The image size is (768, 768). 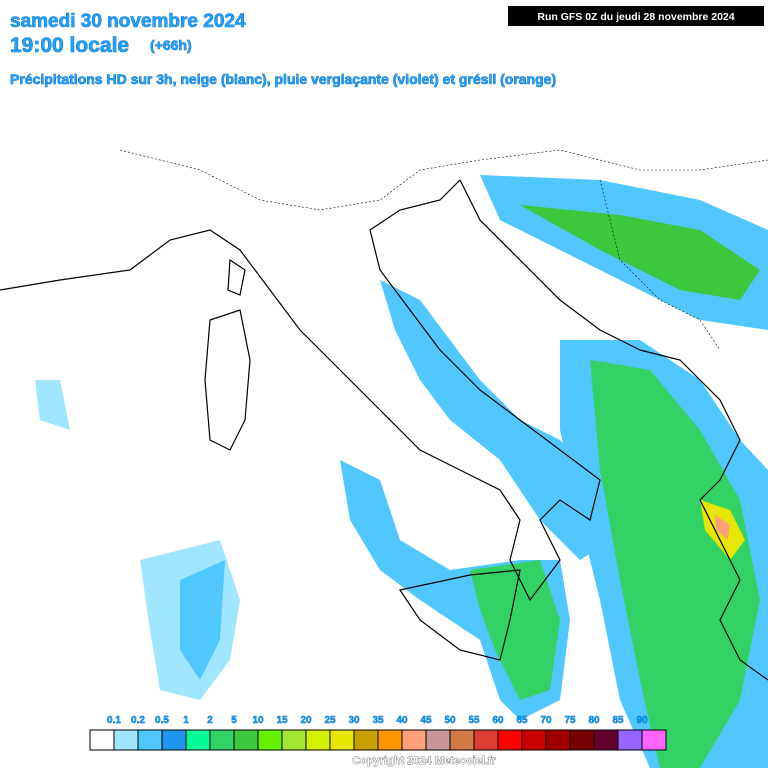 I want to click on run-info: Run GFS 0Z du jeudi 28 novembre 2024, so click(x=635, y=17).